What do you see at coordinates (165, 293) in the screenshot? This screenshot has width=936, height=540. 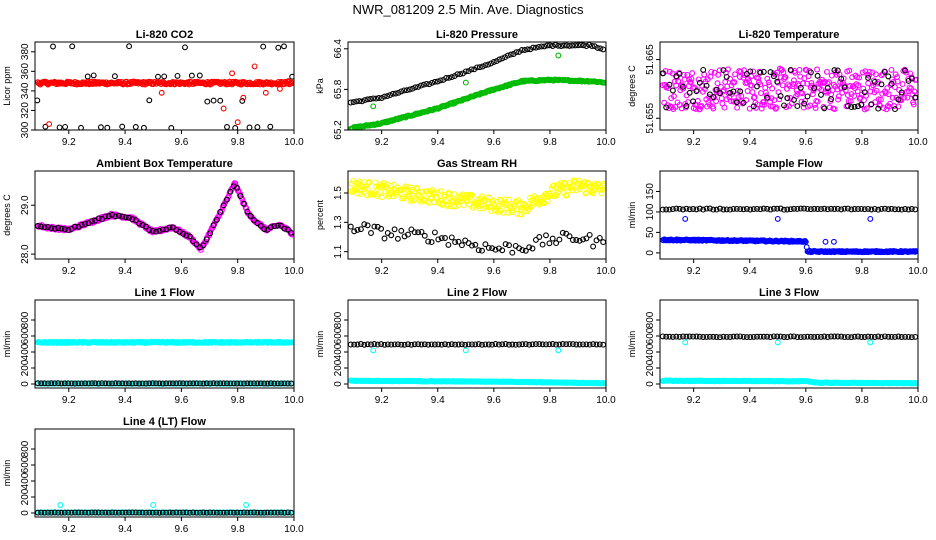 I see `panel-title: Line 1 Flow` at bounding box center [165, 293].